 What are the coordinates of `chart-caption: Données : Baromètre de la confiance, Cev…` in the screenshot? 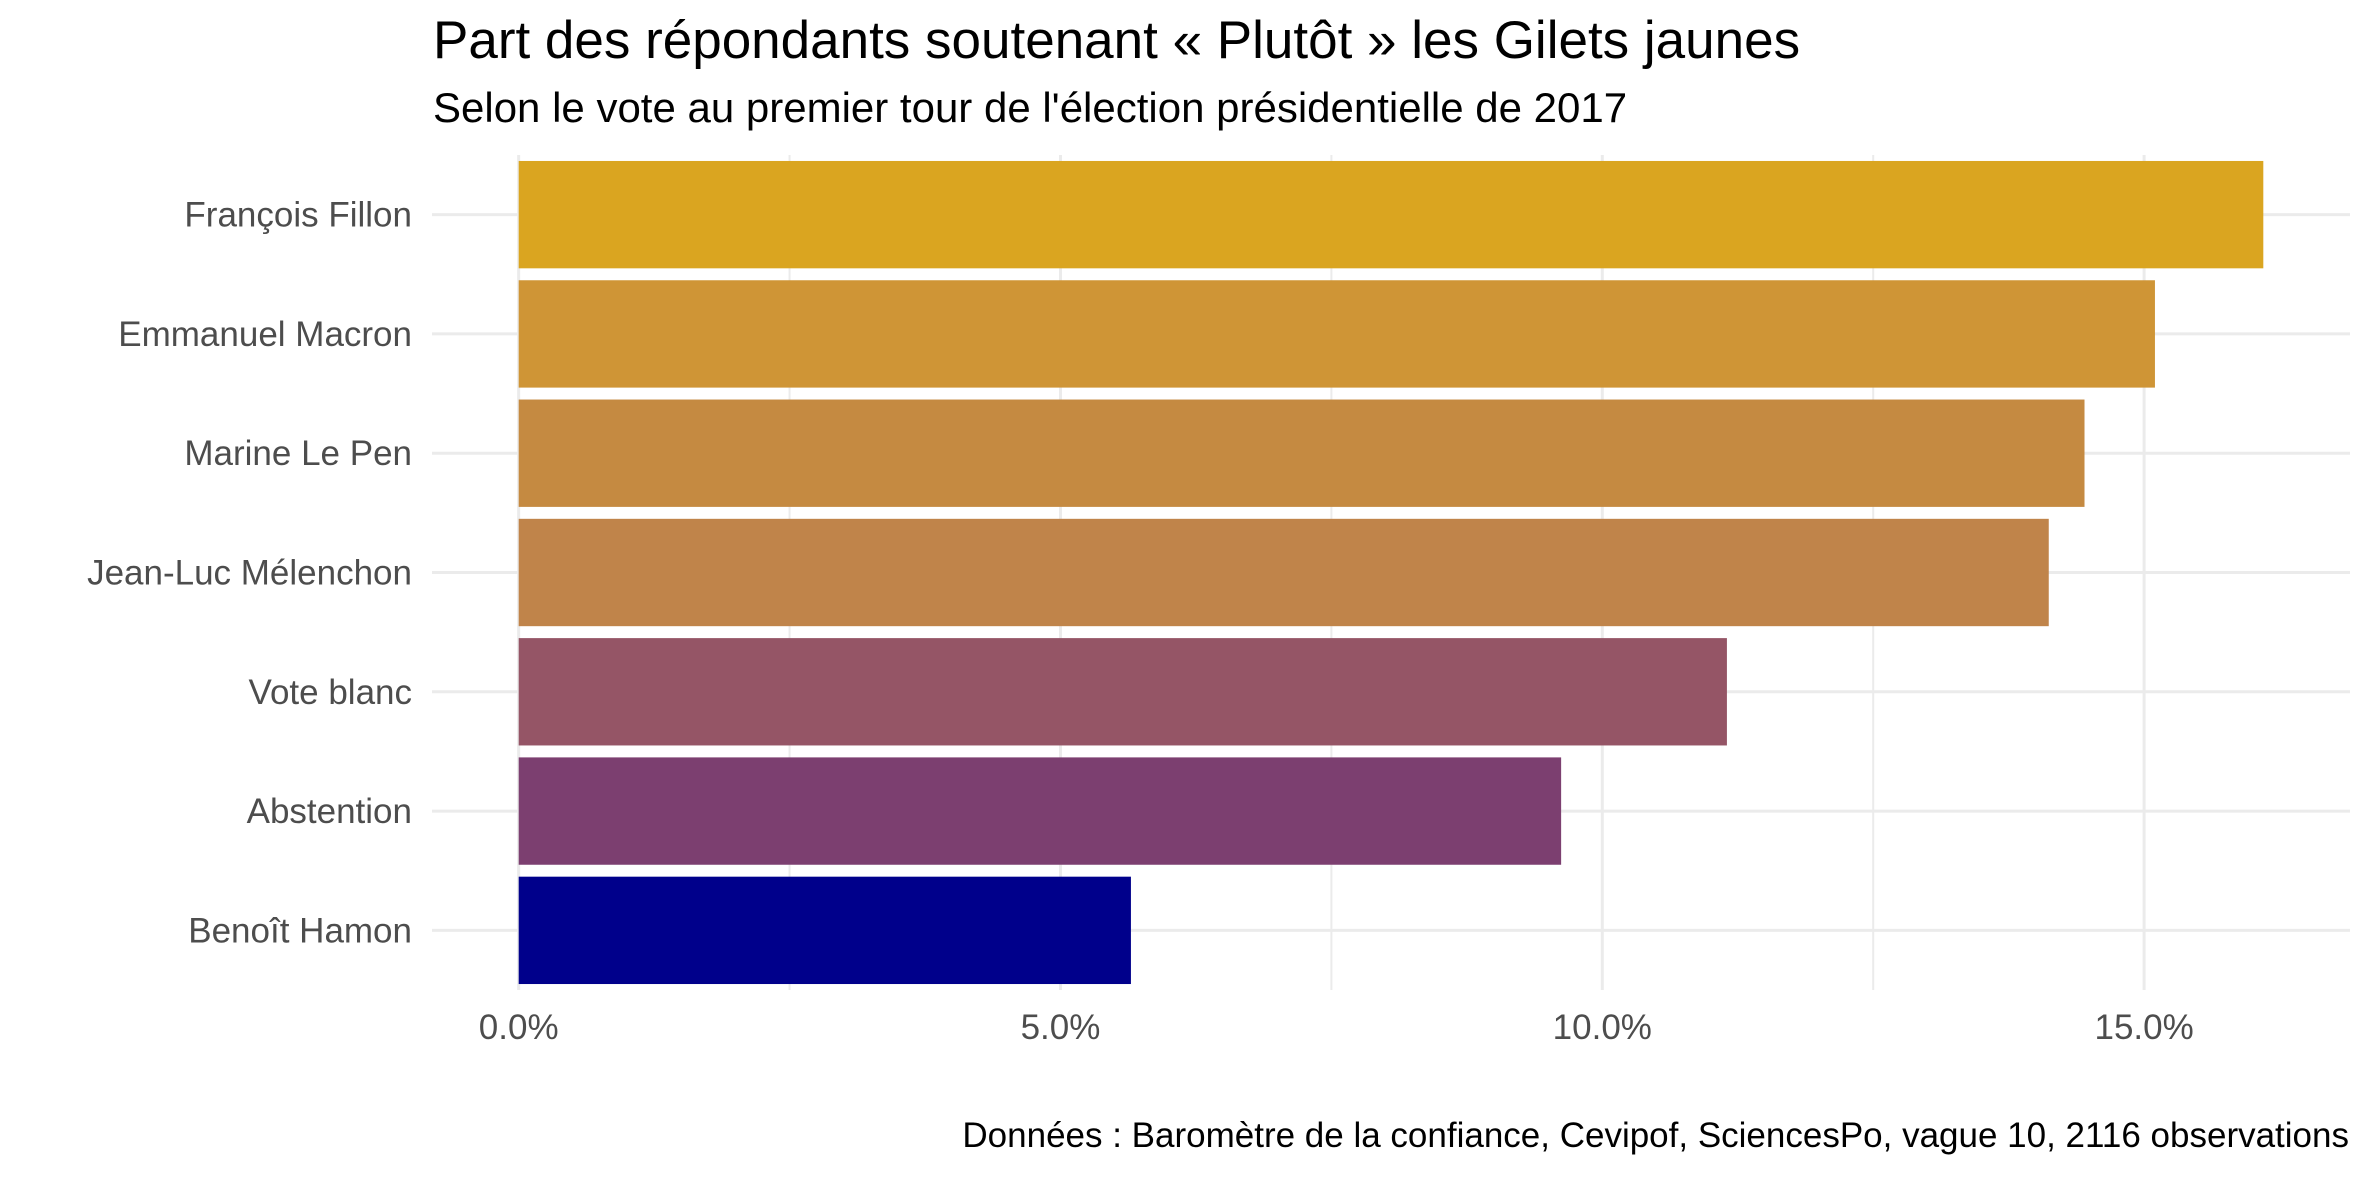 It's located at (1655, 1135).